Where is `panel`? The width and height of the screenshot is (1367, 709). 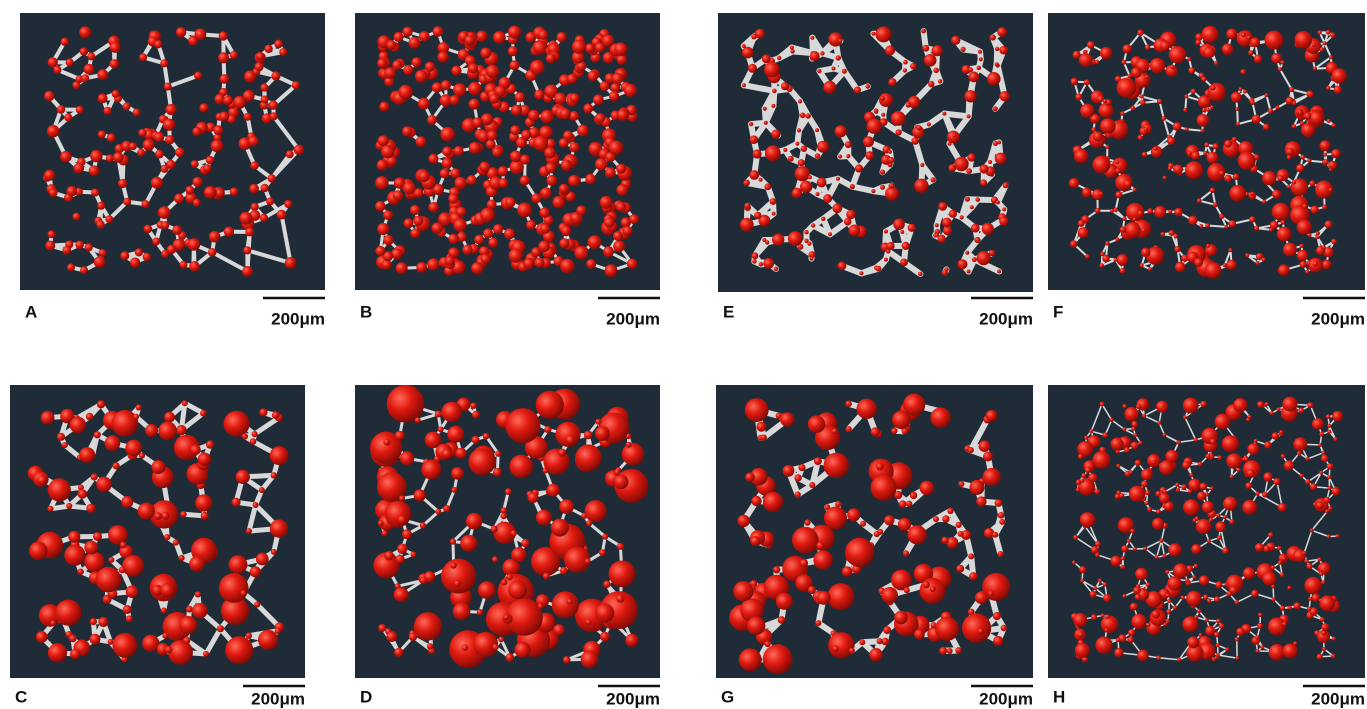
panel is located at coordinates (1206, 531).